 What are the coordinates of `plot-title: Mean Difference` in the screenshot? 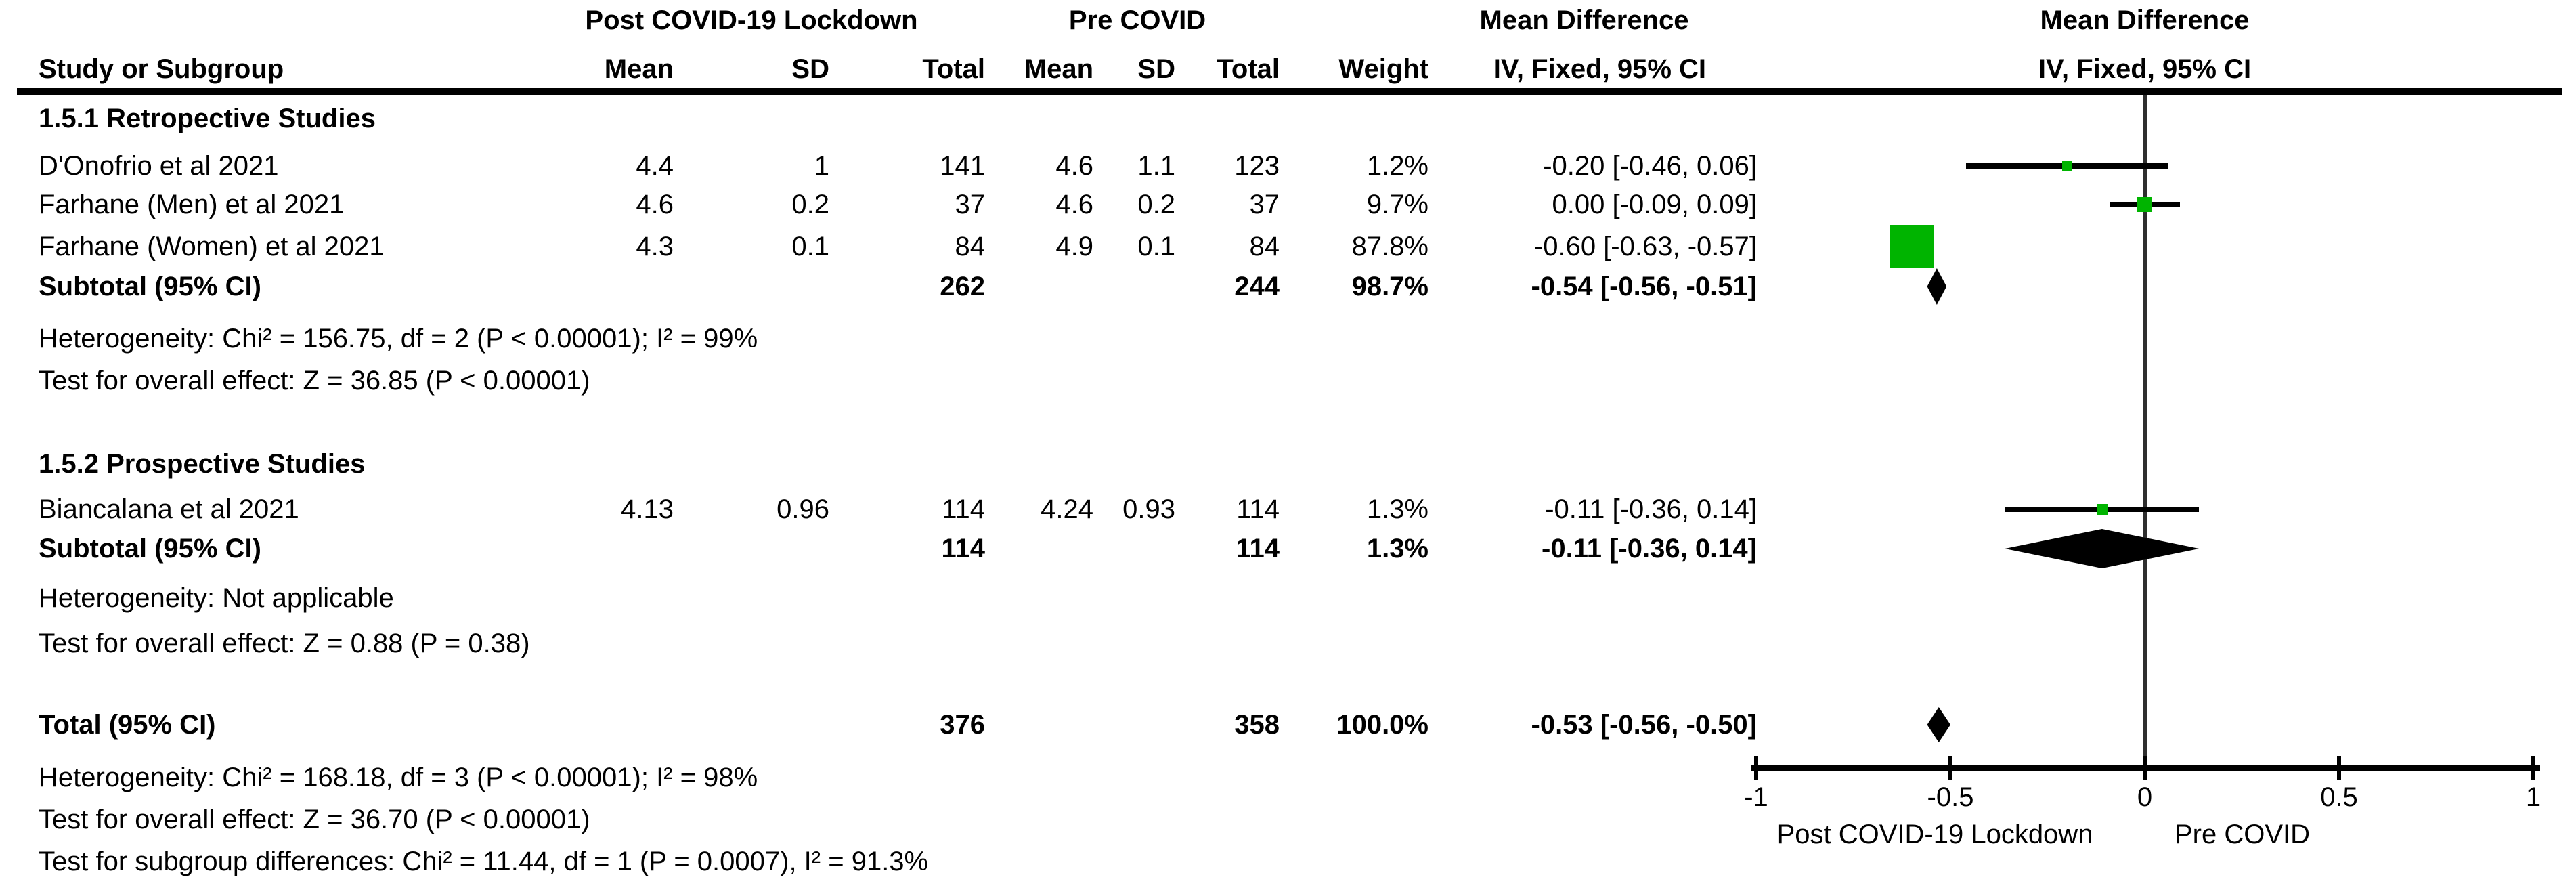 It's located at (2145, 20).